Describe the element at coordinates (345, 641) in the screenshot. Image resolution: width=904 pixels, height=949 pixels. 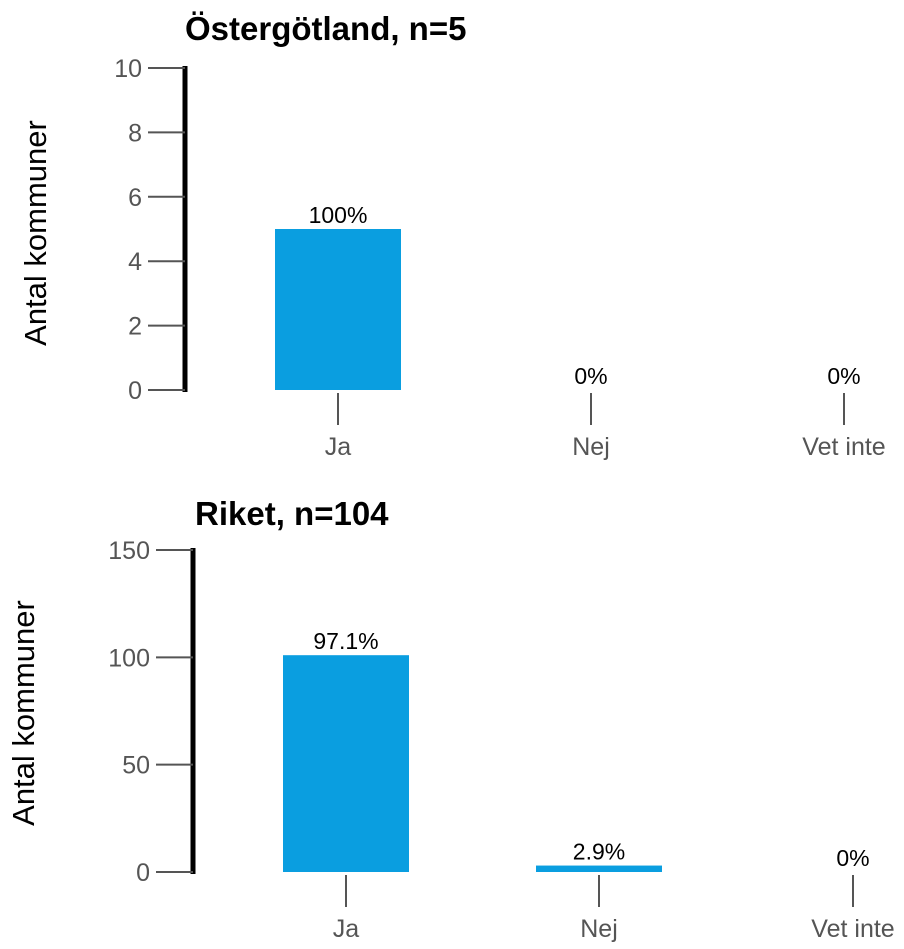
I see `data-label: 97.1%` at that location.